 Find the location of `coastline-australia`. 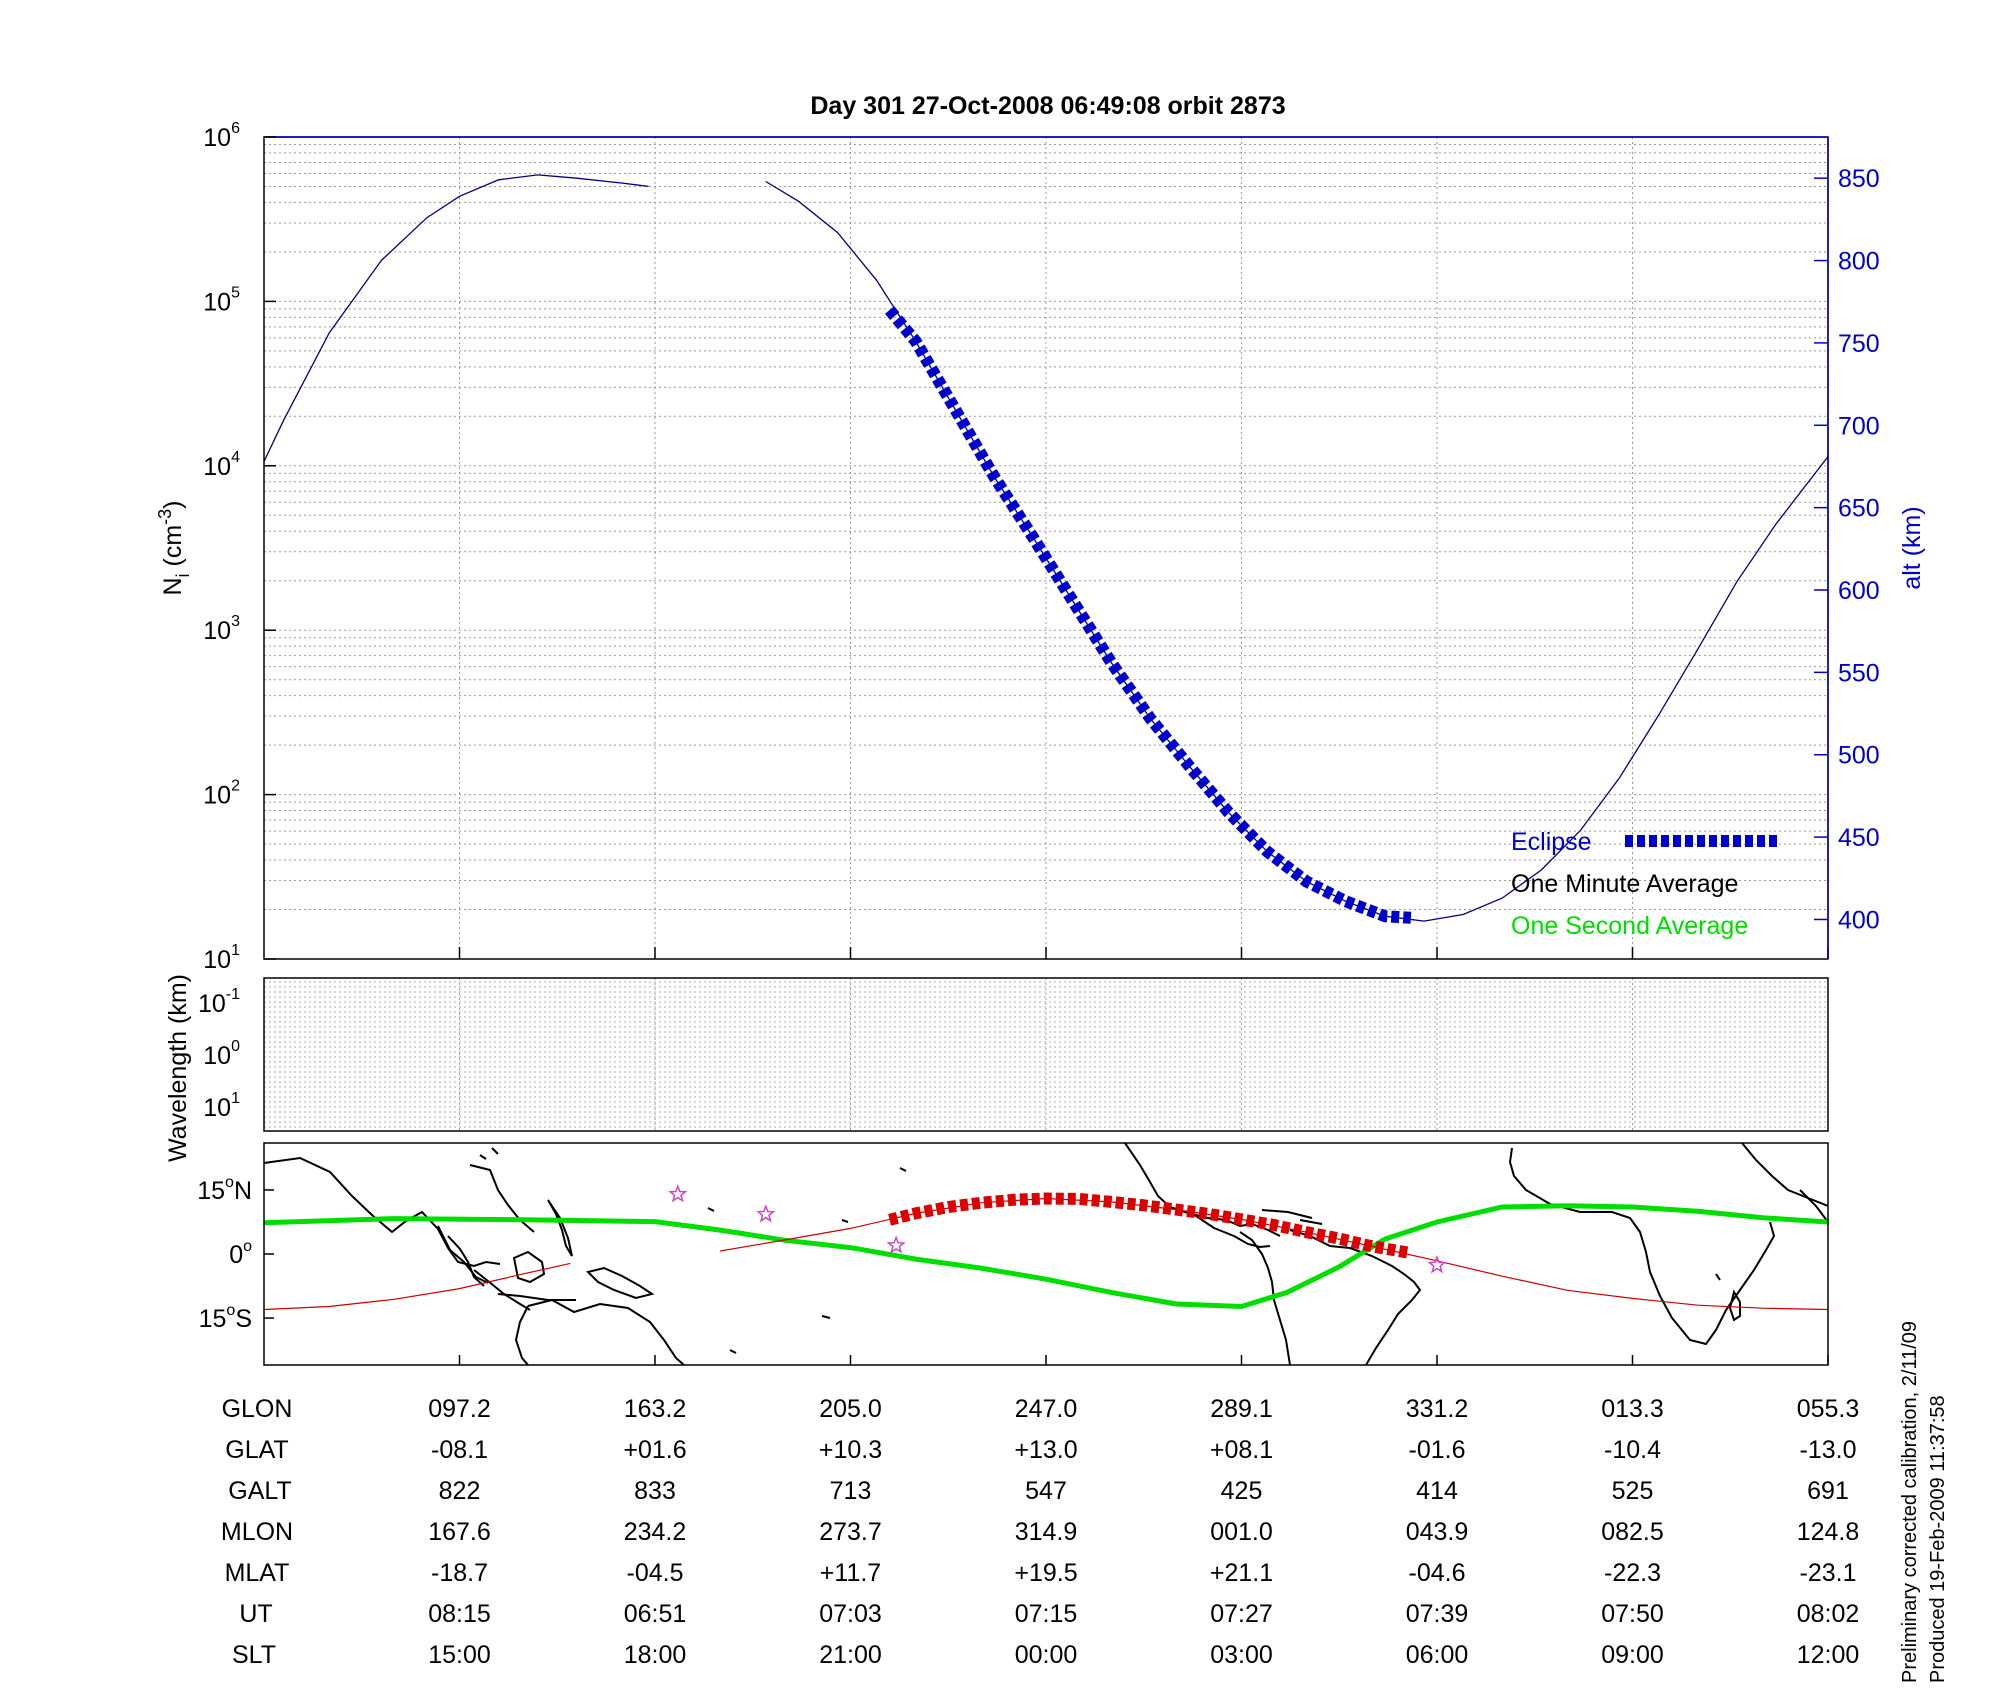

coastline-australia is located at coordinates (606, 1331).